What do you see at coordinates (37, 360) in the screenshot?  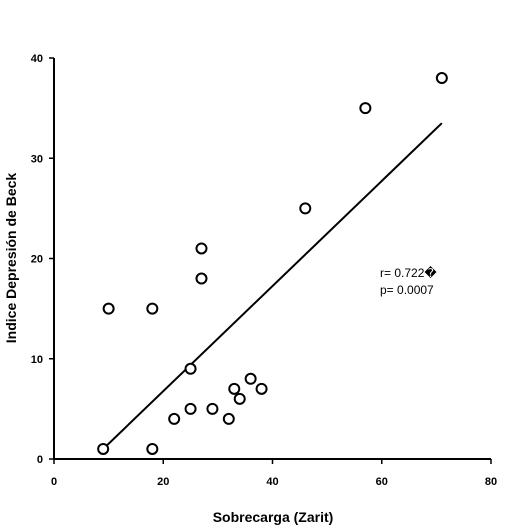 I see `y-tick-label: 10` at bounding box center [37, 360].